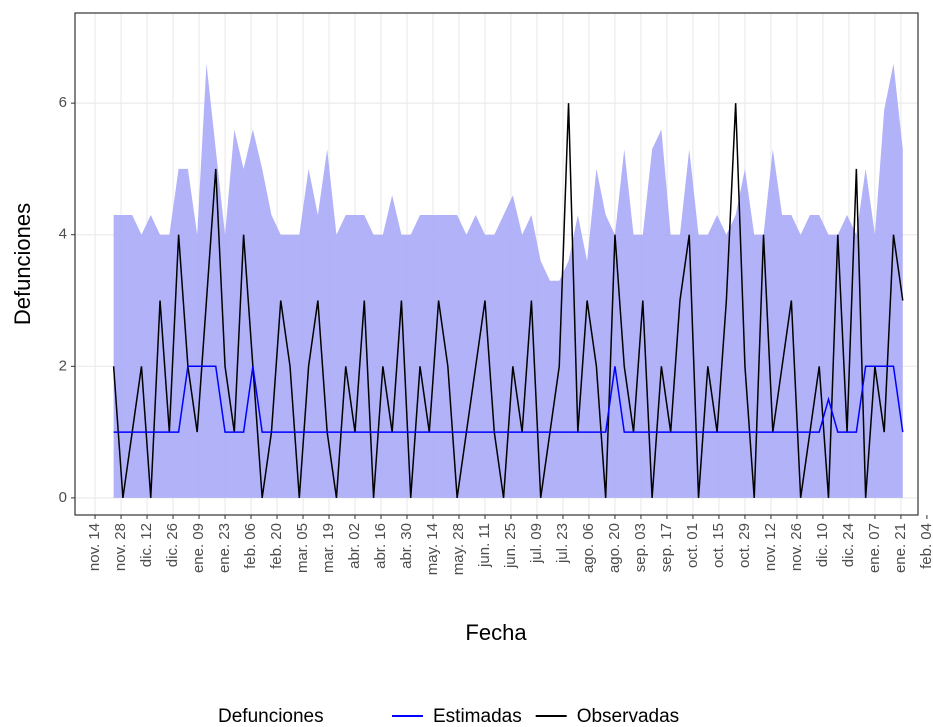 This screenshot has width=933, height=727. Describe the element at coordinates (508, 399) in the screenshot. I see `series-line` at that location.